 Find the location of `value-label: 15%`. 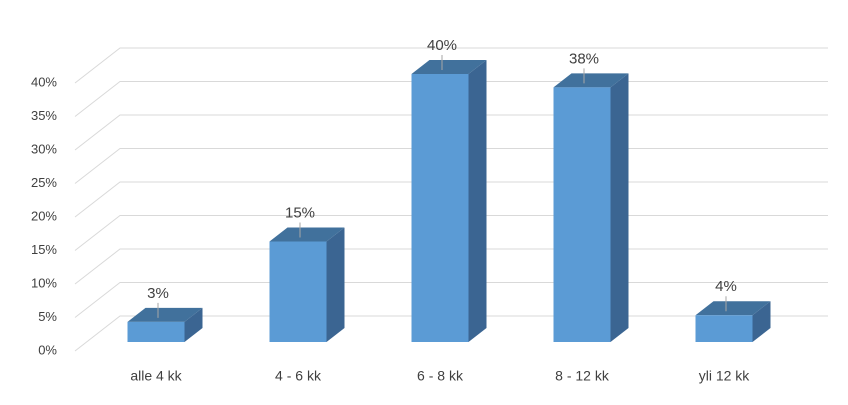

value-label: 15% is located at coordinates (300, 212).